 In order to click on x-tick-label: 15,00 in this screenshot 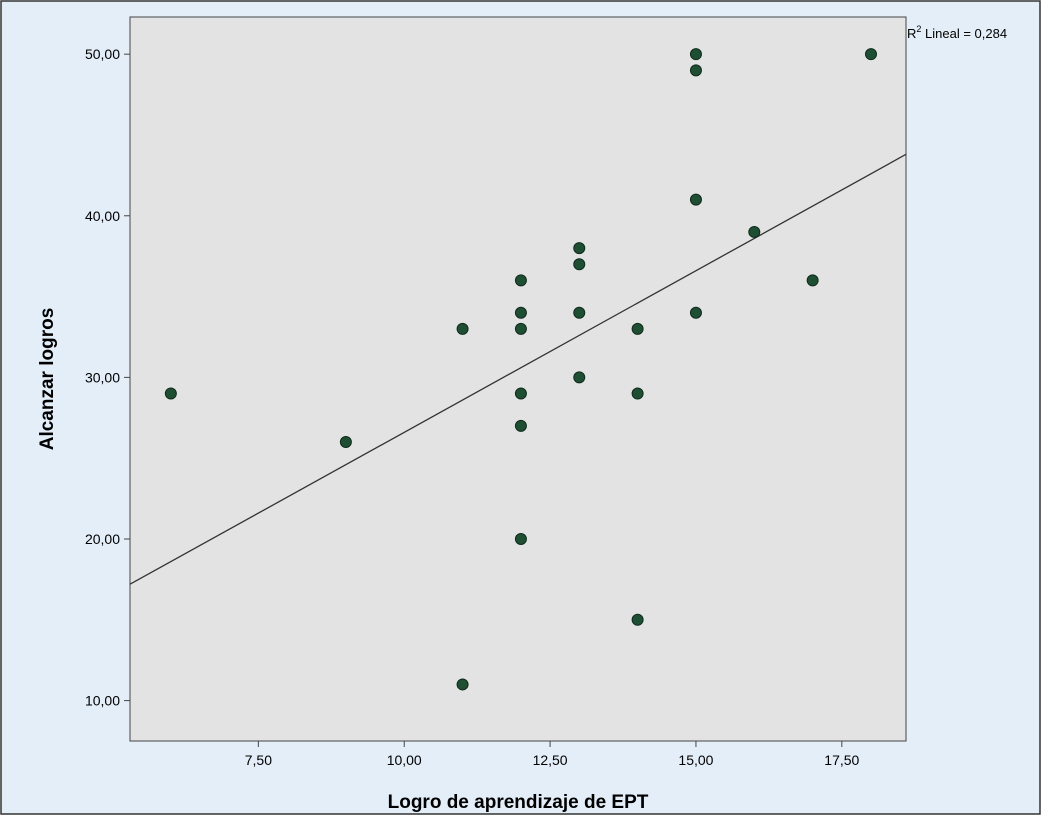, I will do `click(695, 760)`.